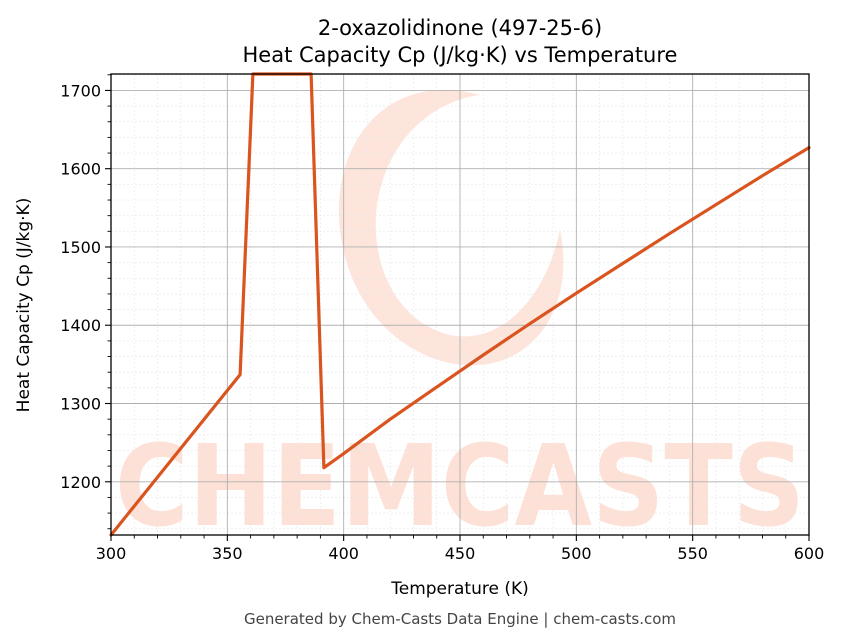 Image resolution: width=843 pixels, height=644 pixels. I want to click on x-tick-label: 450, so click(460, 553).